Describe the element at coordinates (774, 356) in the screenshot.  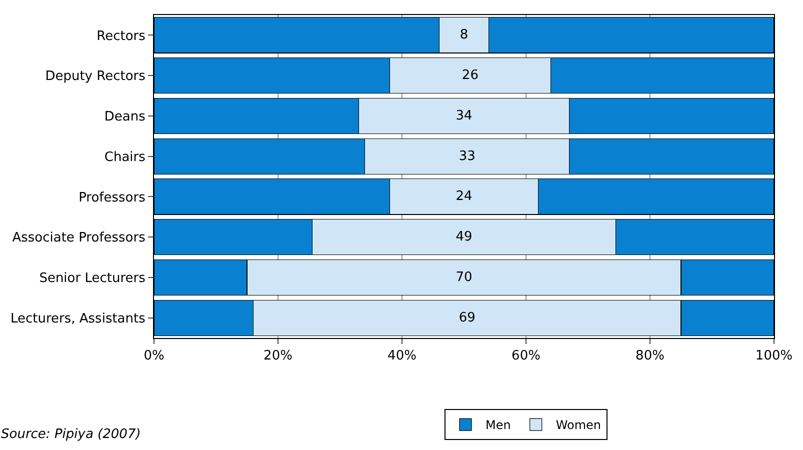
I see `x-tick-label: 100%` at that location.